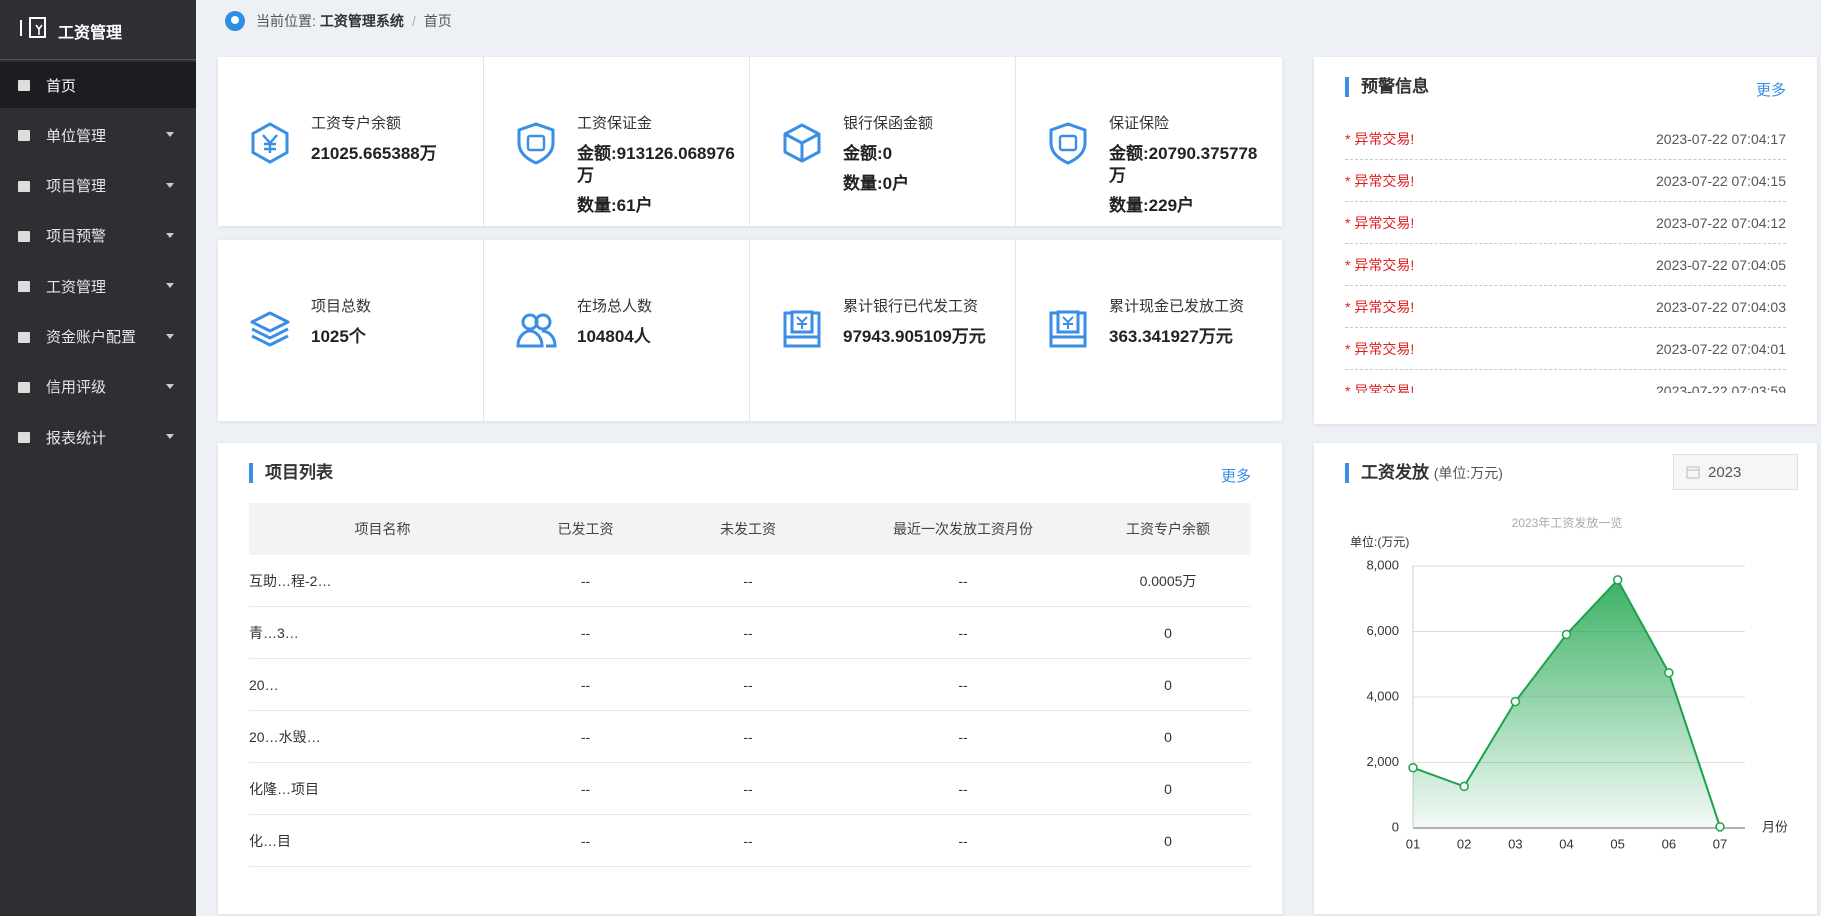 The image size is (1821, 916). I want to click on table-cell: 0.0005万, so click(1168, 580).